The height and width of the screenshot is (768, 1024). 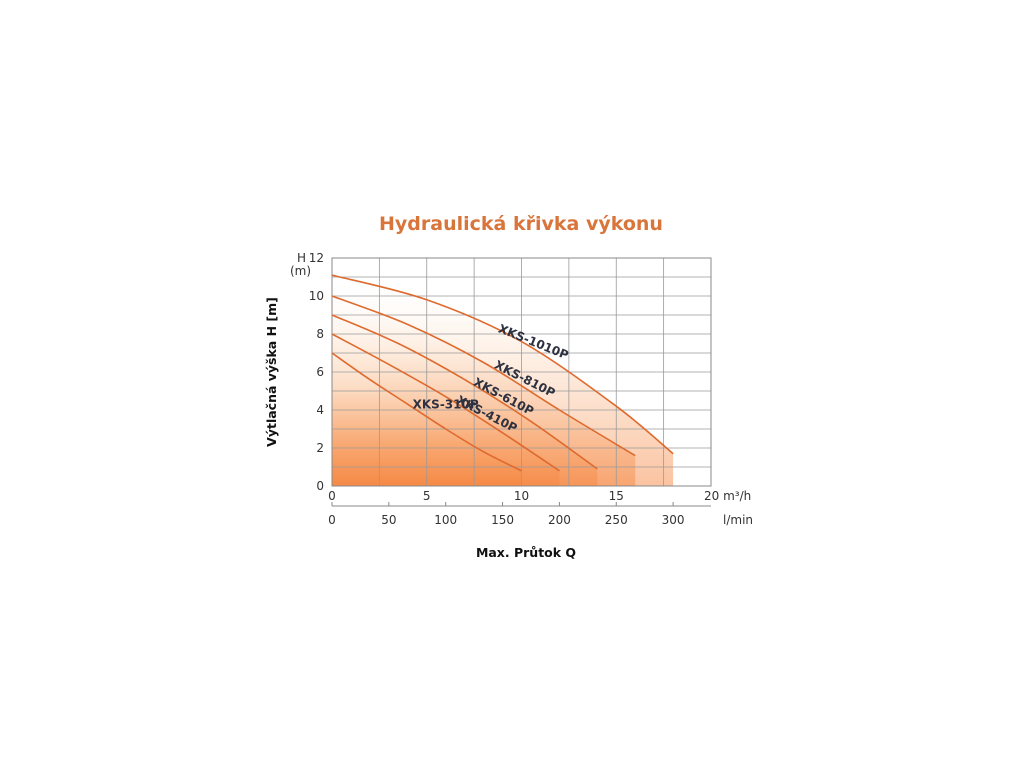 I want to click on y-tick-label: 2, so click(x=320, y=448).